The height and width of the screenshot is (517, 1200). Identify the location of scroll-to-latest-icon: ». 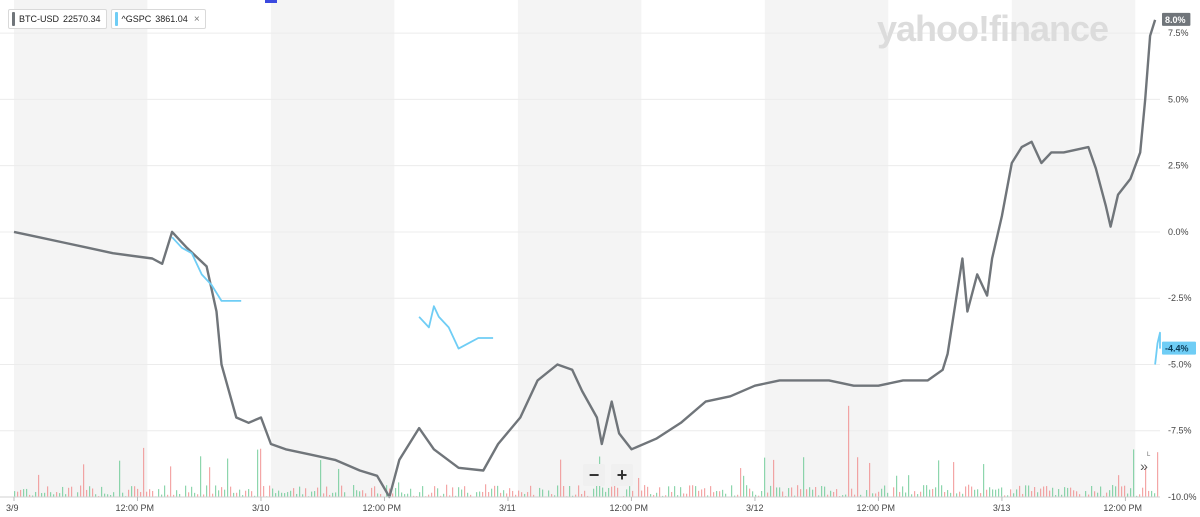
(1144, 466).